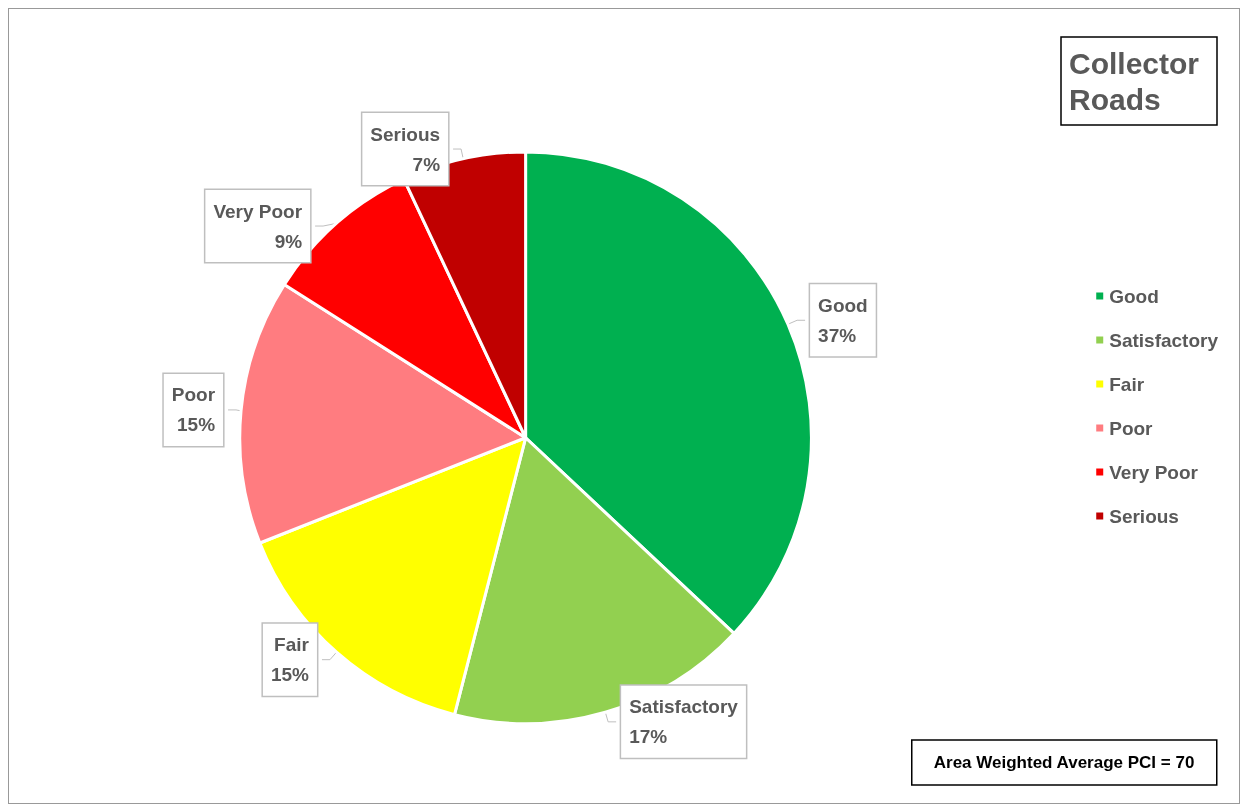  What do you see at coordinates (288, 241) in the screenshot?
I see `data-label: 9%` at bounding box center [288, 241].